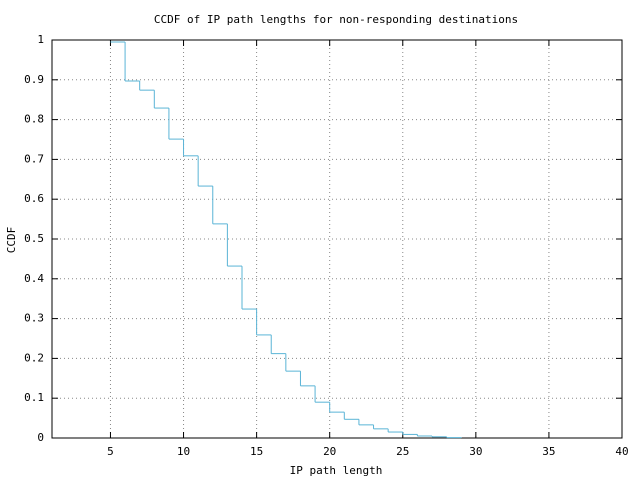 This screenshot has width=640, height=480. I want to click on y-tick-label: 0.9, so click(34, 79).